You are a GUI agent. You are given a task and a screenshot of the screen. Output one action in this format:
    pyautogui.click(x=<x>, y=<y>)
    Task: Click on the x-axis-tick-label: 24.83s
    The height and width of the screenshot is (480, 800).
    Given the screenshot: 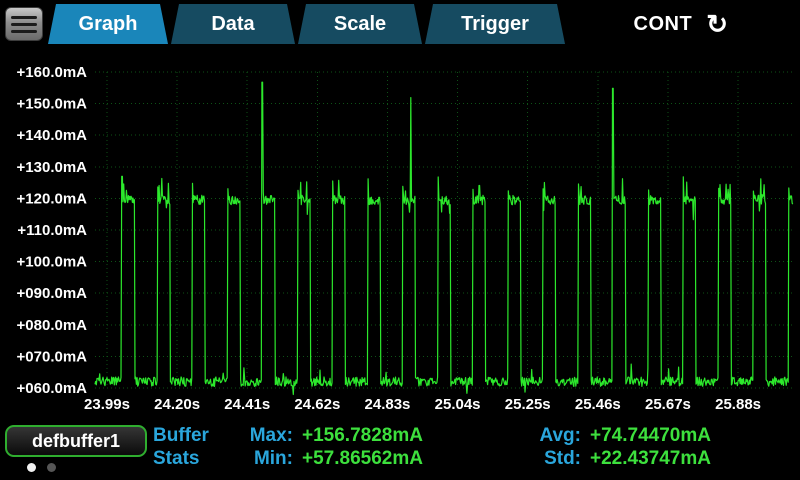 What is the action you would take?
    pyautogui.click(x=388, y=404)
    